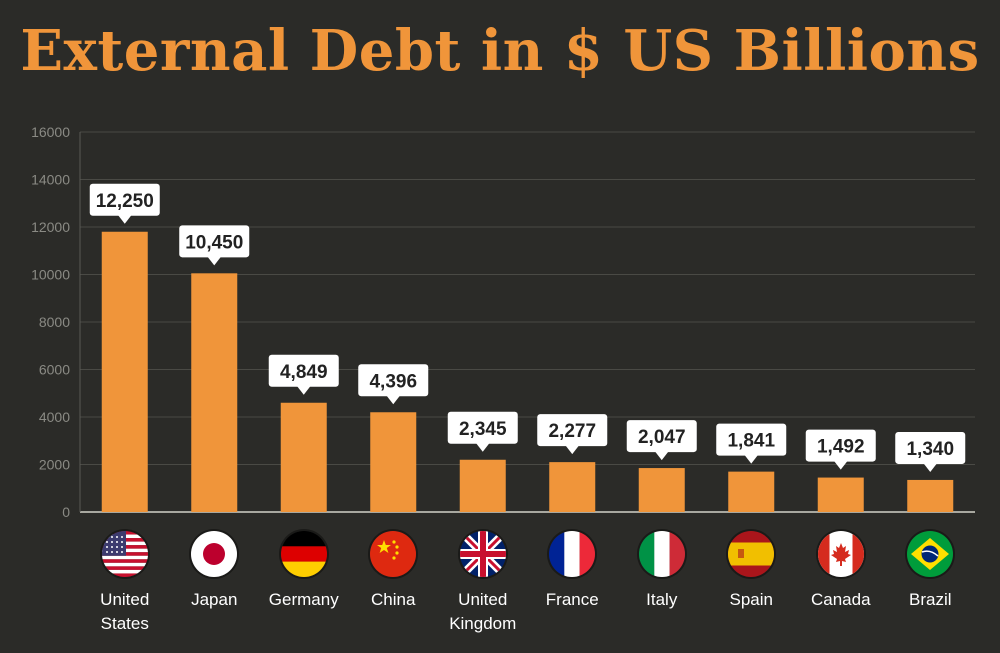 This screenshot has width=1000, height=653. What do you see at coordinates (50, 132) in the screenshot?
I see `y-tick-label: 16000` at bounding box center [50, 132].